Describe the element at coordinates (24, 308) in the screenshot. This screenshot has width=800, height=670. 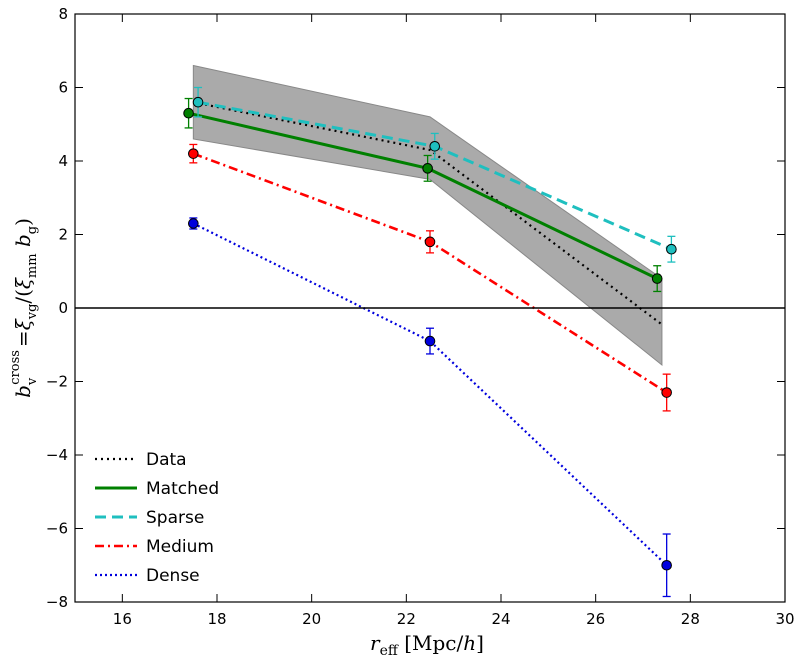
I see `y-axis-title: bvcross=ξvg/(ξmm bg)` at that location.